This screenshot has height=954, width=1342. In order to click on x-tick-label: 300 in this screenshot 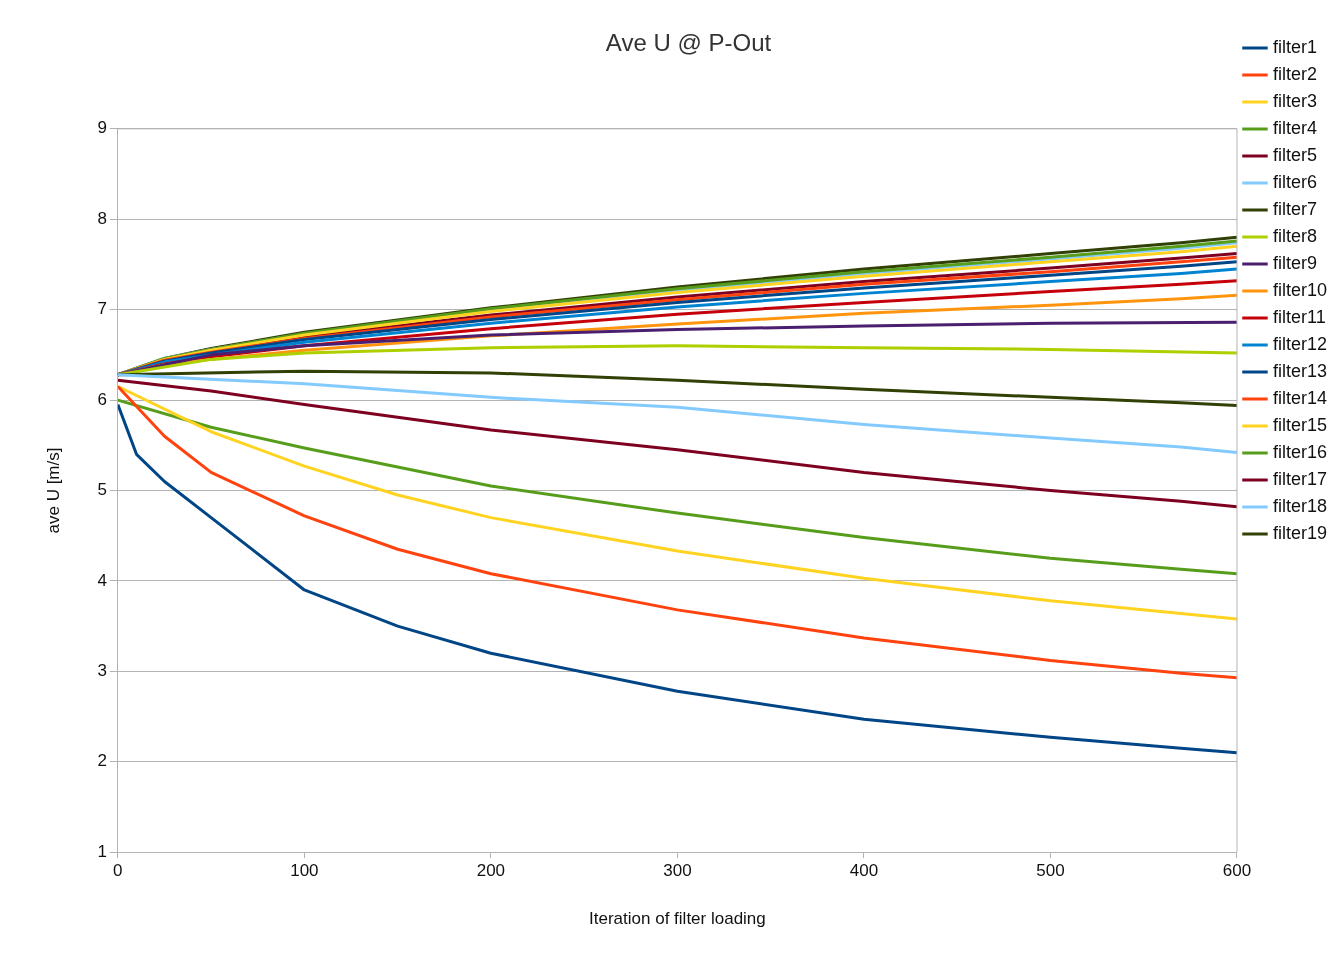, I will do `click(677, 871)`.